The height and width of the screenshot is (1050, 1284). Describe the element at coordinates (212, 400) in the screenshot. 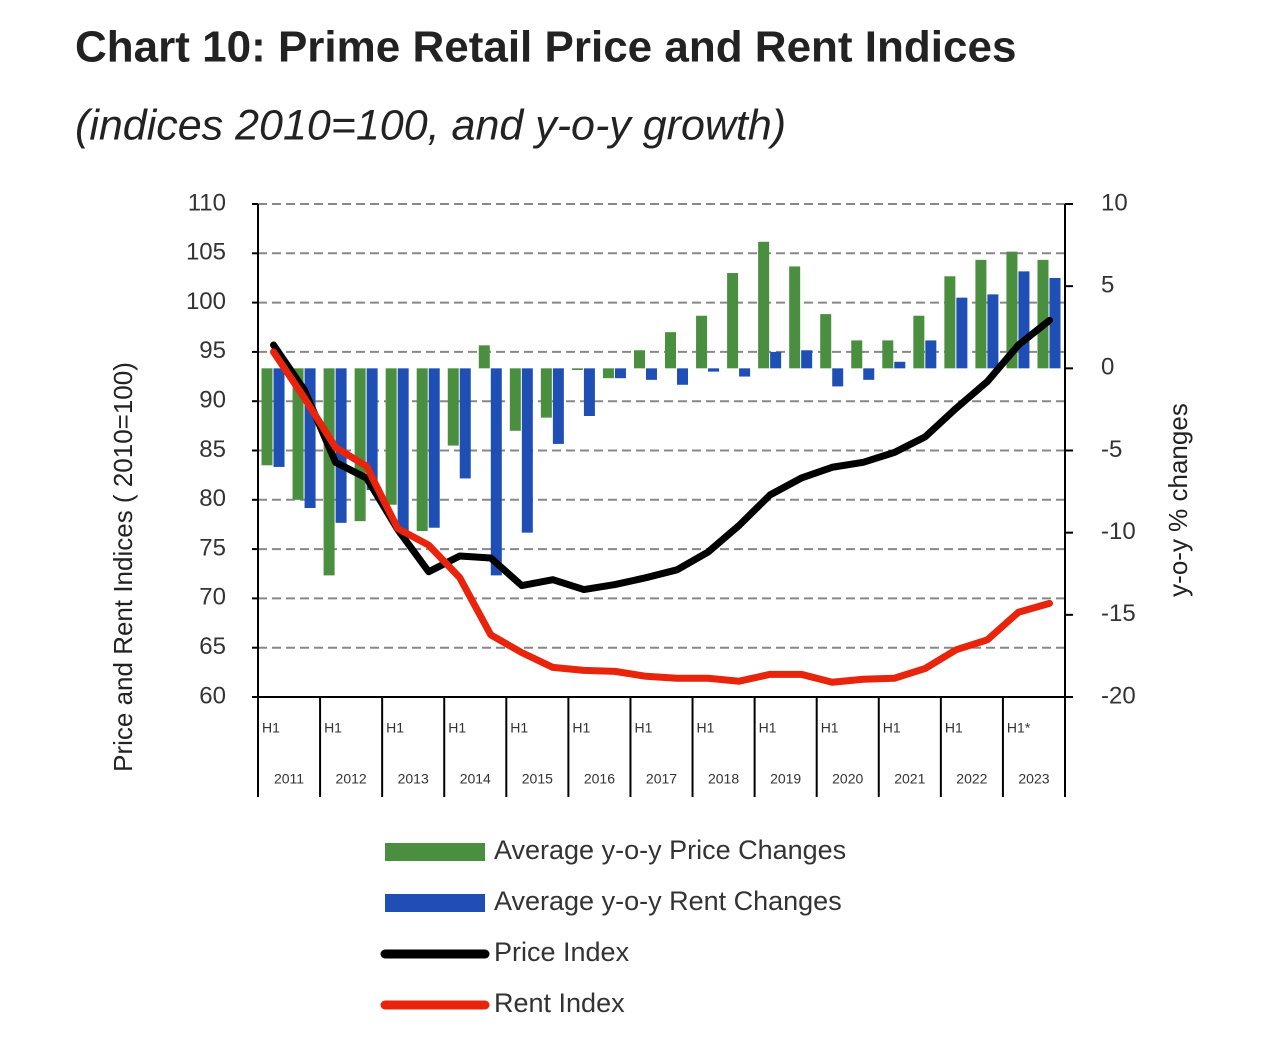

I see `y-tick-label: 90` at that location.